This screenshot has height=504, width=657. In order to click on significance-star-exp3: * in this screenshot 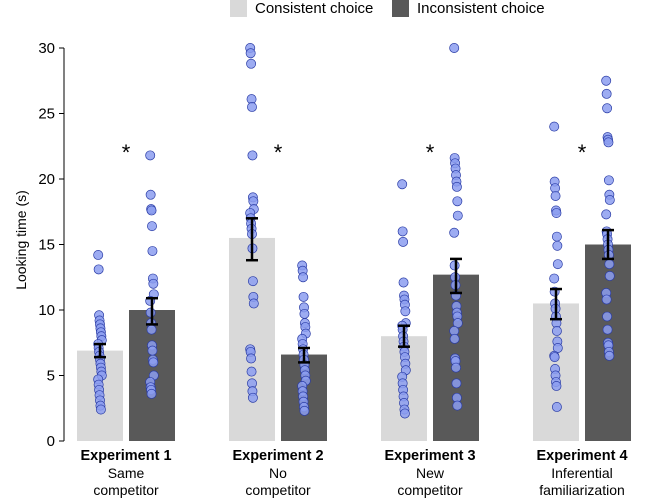, I will do `click(430, 152)`.